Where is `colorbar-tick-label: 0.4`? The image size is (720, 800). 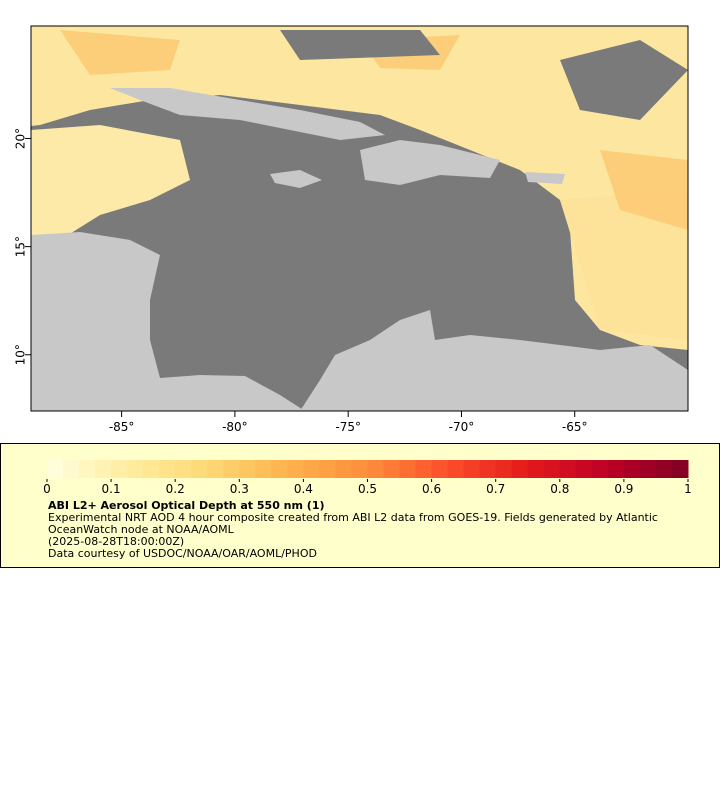
colorbar-tick-label: 0.4 is located at coordinates (303, 489).